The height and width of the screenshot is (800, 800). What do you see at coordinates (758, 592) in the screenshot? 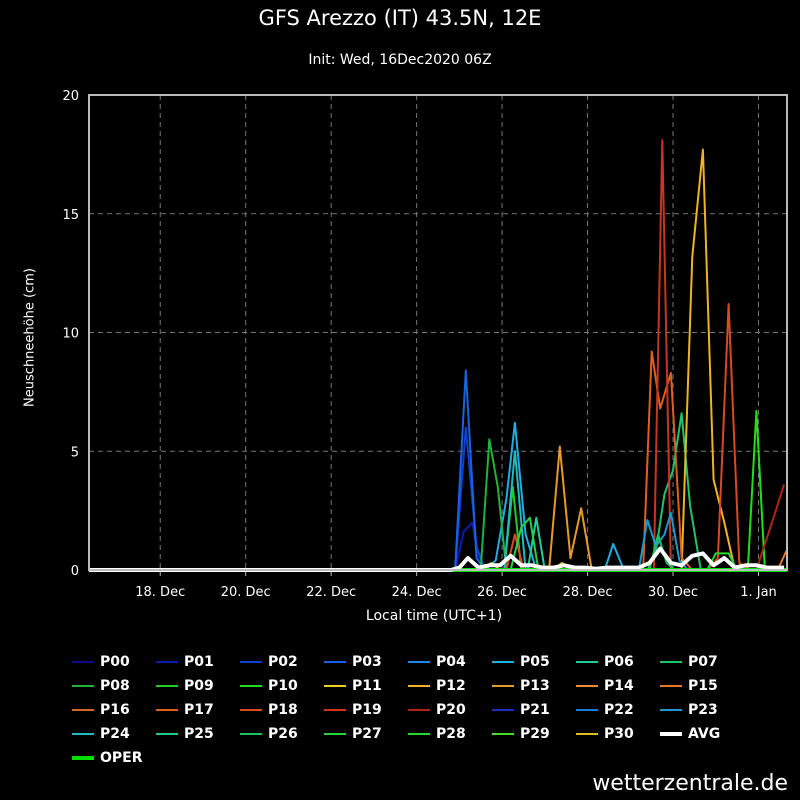
I see `x-tick-label: 1. Jan` at bounding box center [758, 592].